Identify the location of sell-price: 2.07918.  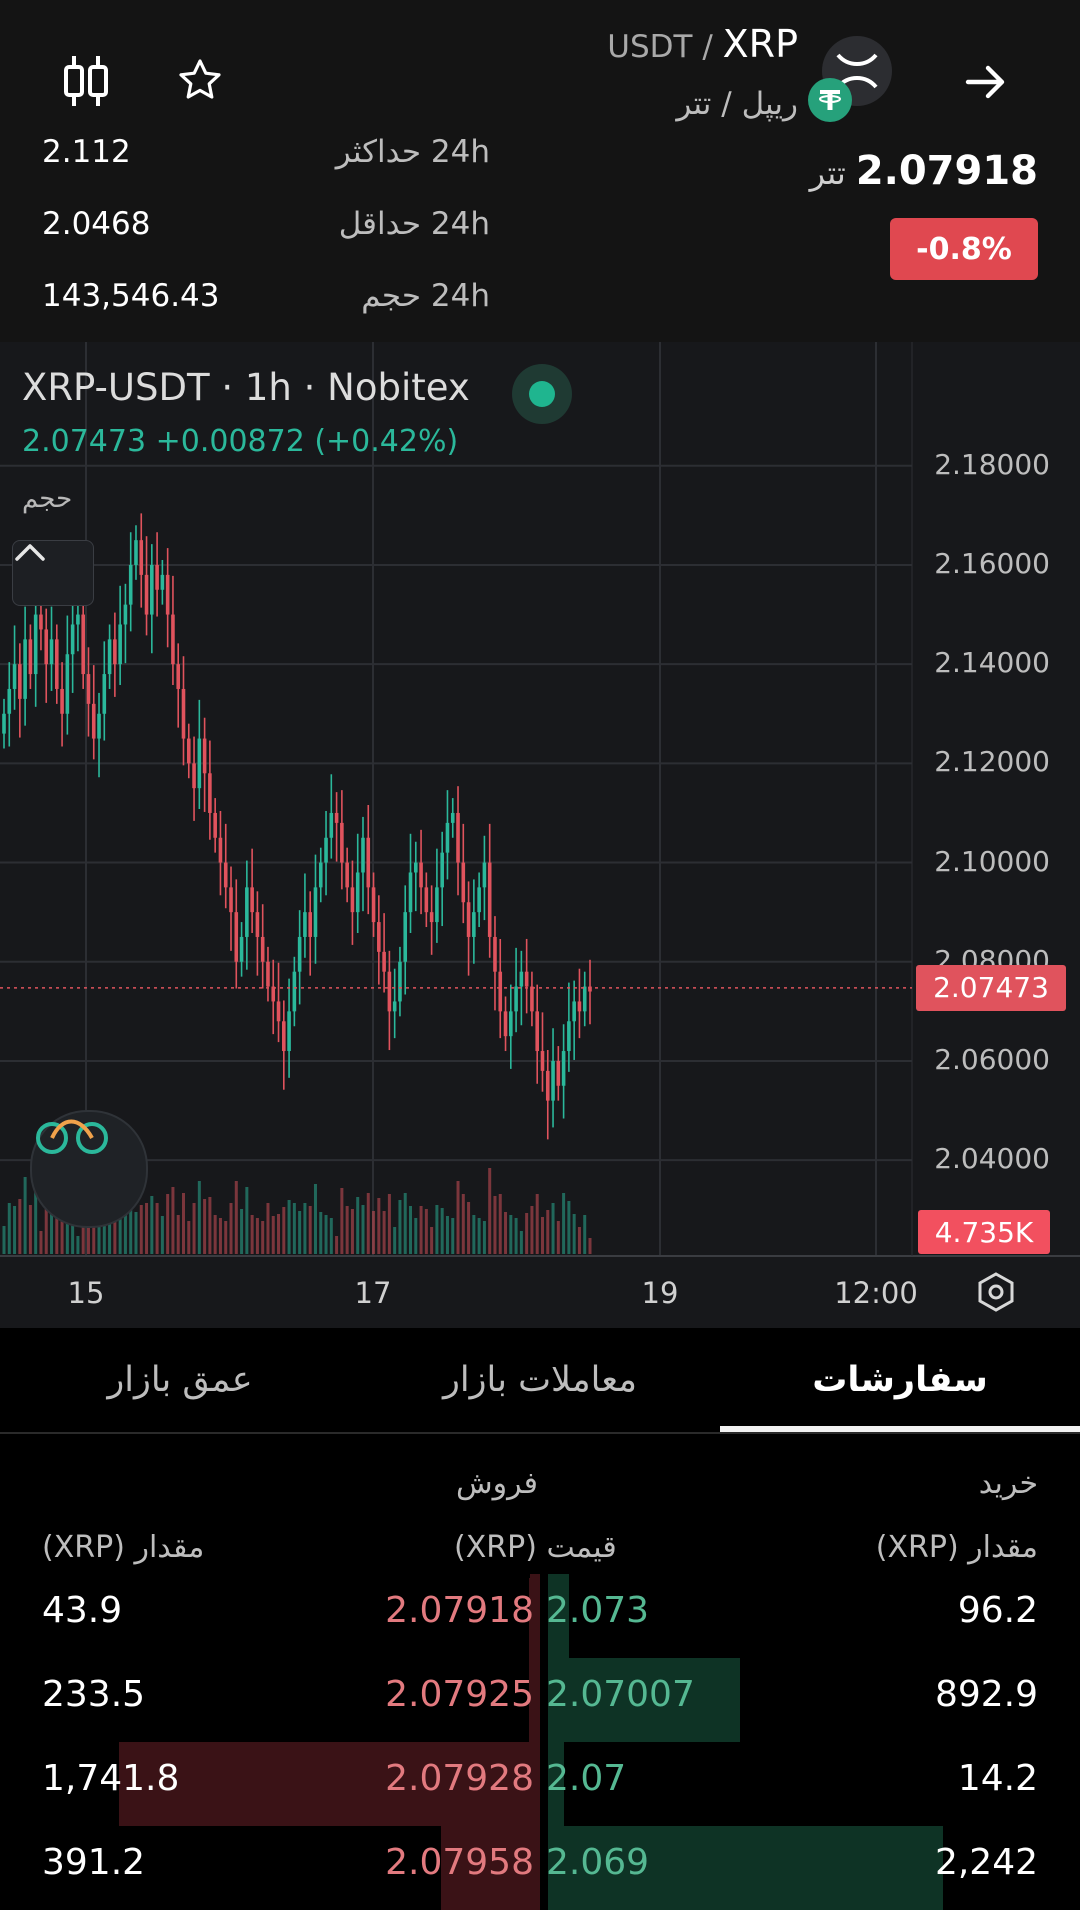
(459, 1610).